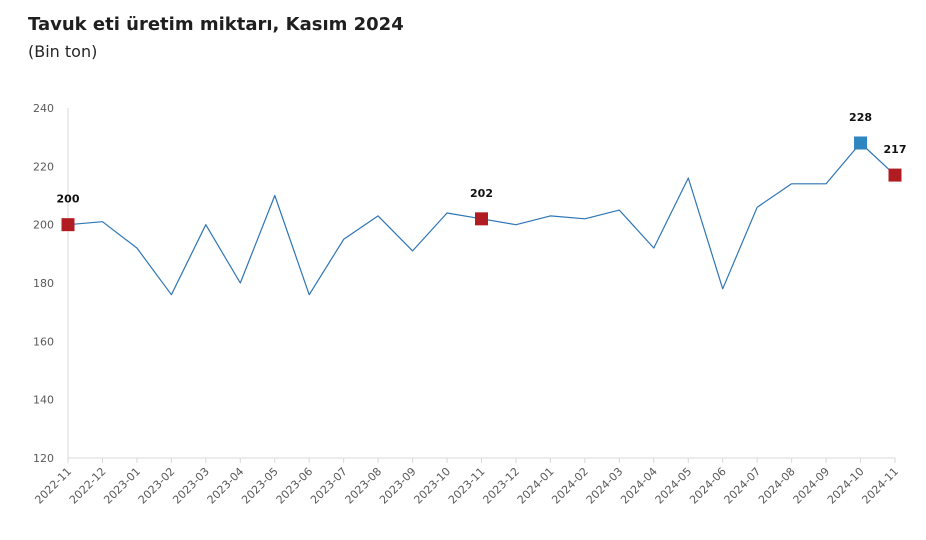 The width and height of the screenshot is (926, 540). What do you see at coordinates (63, 51) in the screenshot?
I see `chart-subtitle: (Bin ton)` at bounding box center [63, 51].